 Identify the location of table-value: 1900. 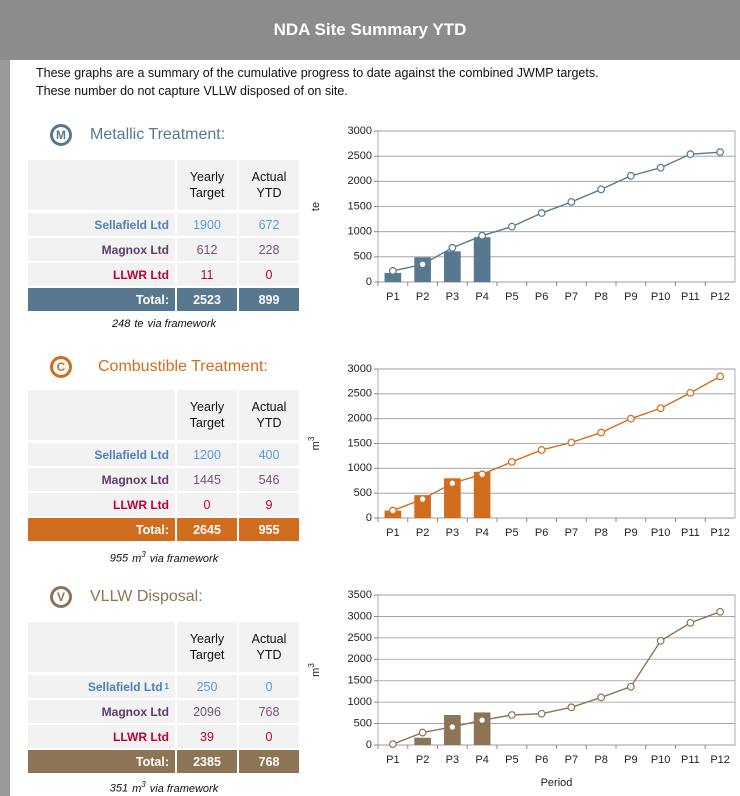
(207, 224).